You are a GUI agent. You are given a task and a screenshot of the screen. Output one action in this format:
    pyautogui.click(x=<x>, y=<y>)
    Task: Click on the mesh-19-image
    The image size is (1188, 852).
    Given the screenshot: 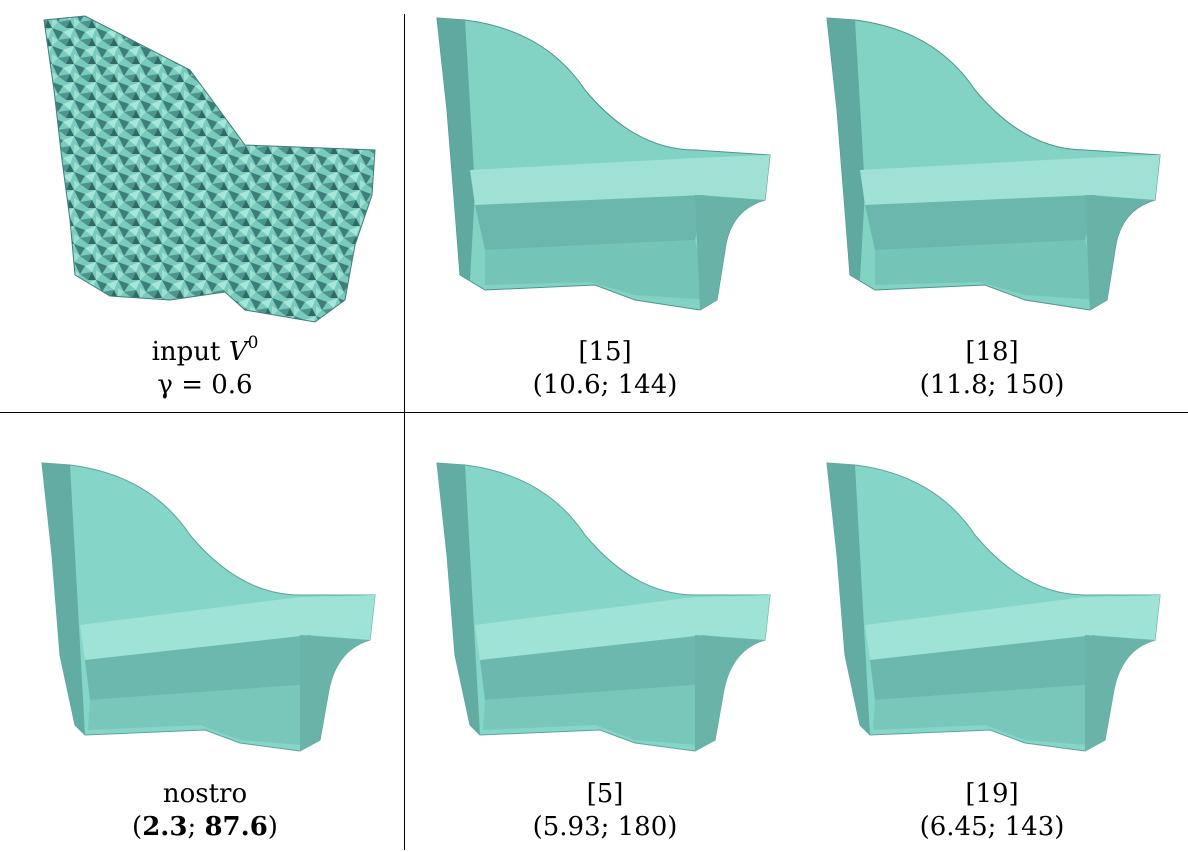 What is the action you would take?
    pyautogui.click(x=995, y=610)
    